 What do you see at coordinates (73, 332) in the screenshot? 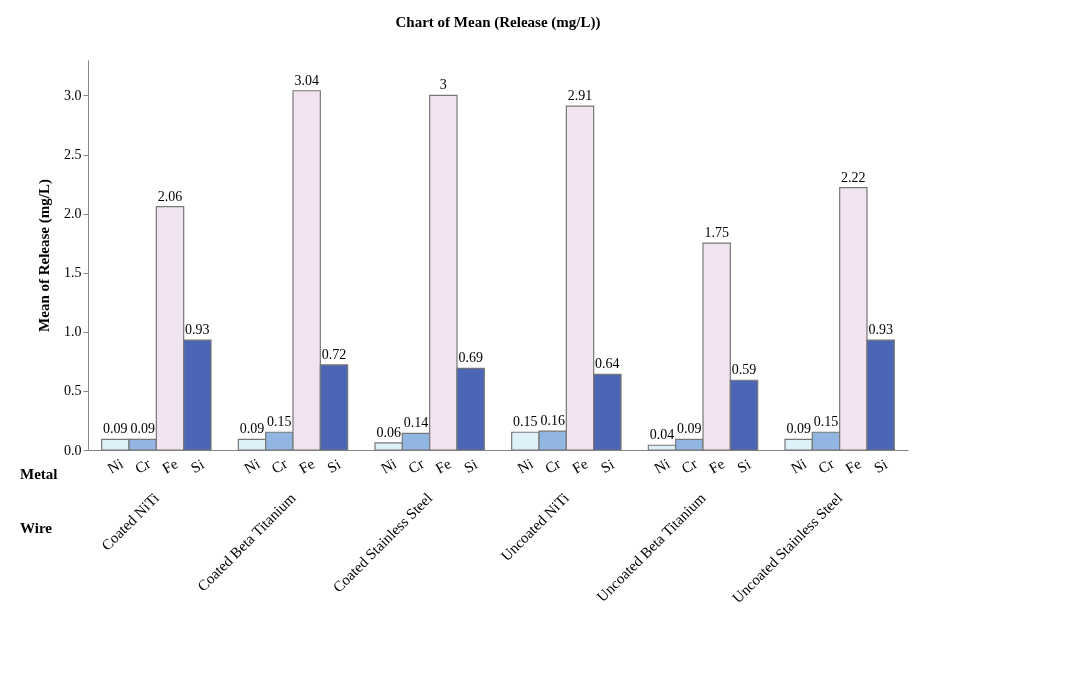
I see `y-tick-label: 1.0` at bounding box center [73, 332].